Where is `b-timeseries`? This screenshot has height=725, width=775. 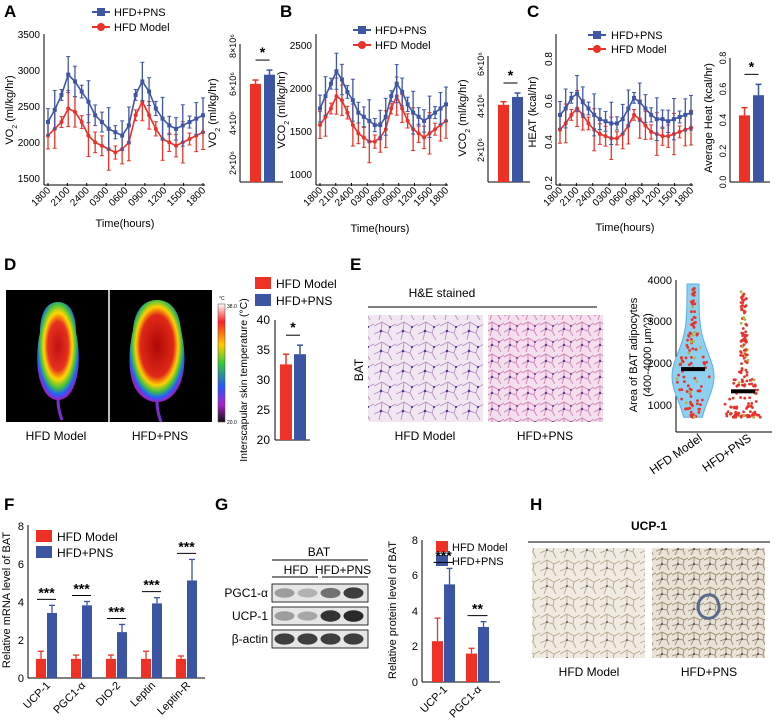
b-timeseries is located at coordinates (383, 108).